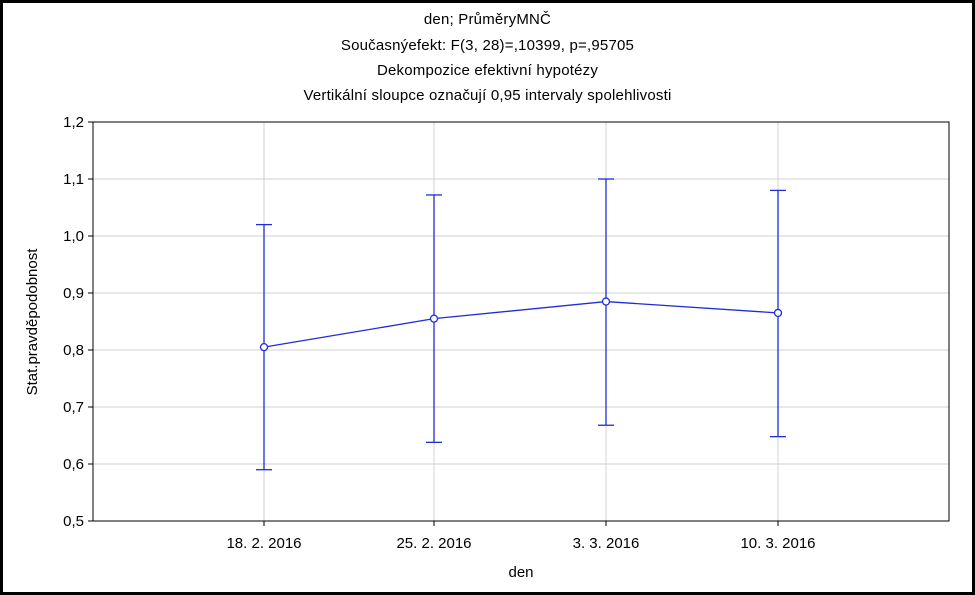 This screenshot has width=975, height=595. Describe the element at coordinates (73, 464) in the screenshot. I see `y-tick-label: 0,6` at that location.